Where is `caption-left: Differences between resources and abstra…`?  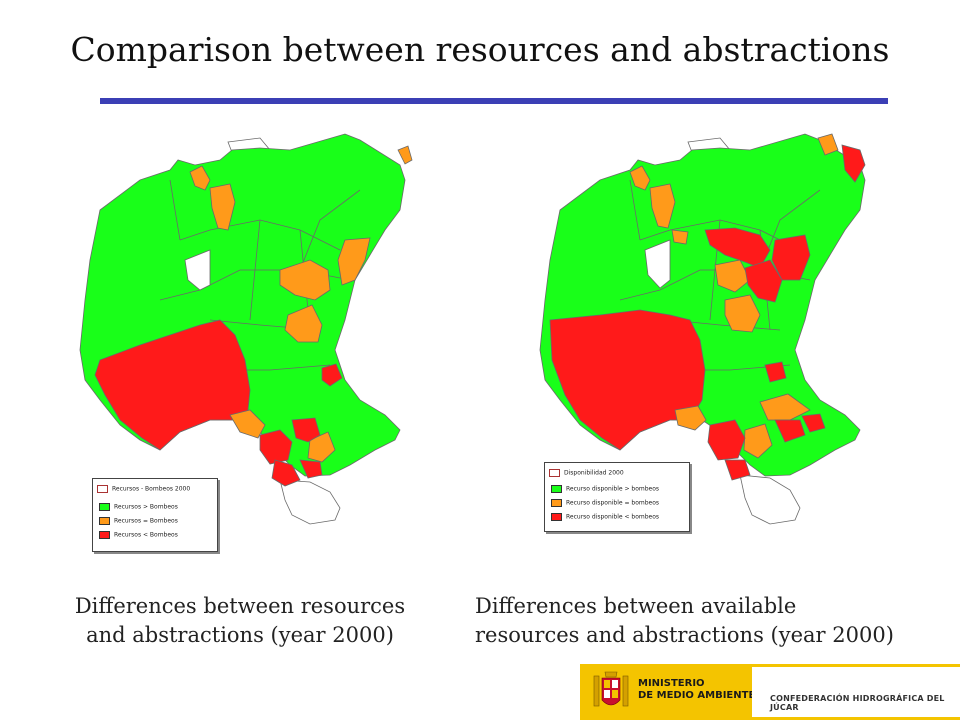 caption-left: Differences between resources and abstra… is located at coordinates (240, 621).